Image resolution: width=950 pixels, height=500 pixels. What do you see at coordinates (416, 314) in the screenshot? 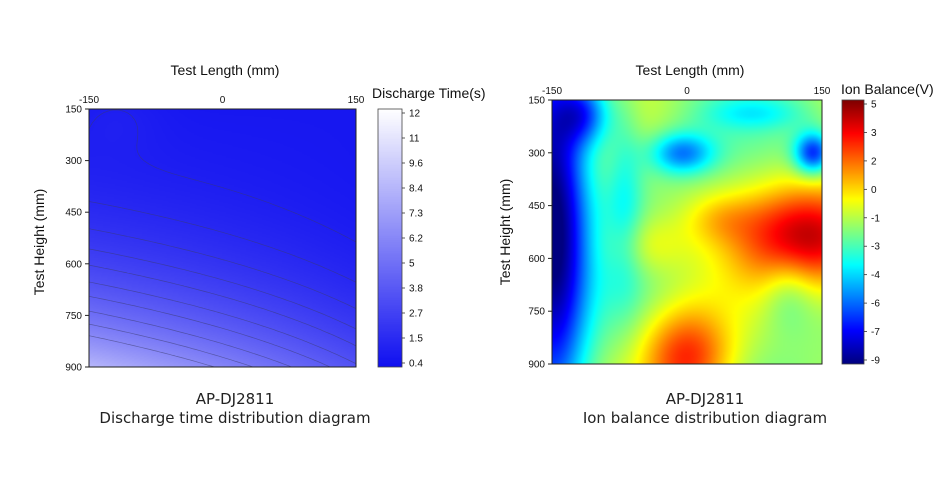
I see `colorbar-tick-label: 2.7` at bounding box center [416, 314].